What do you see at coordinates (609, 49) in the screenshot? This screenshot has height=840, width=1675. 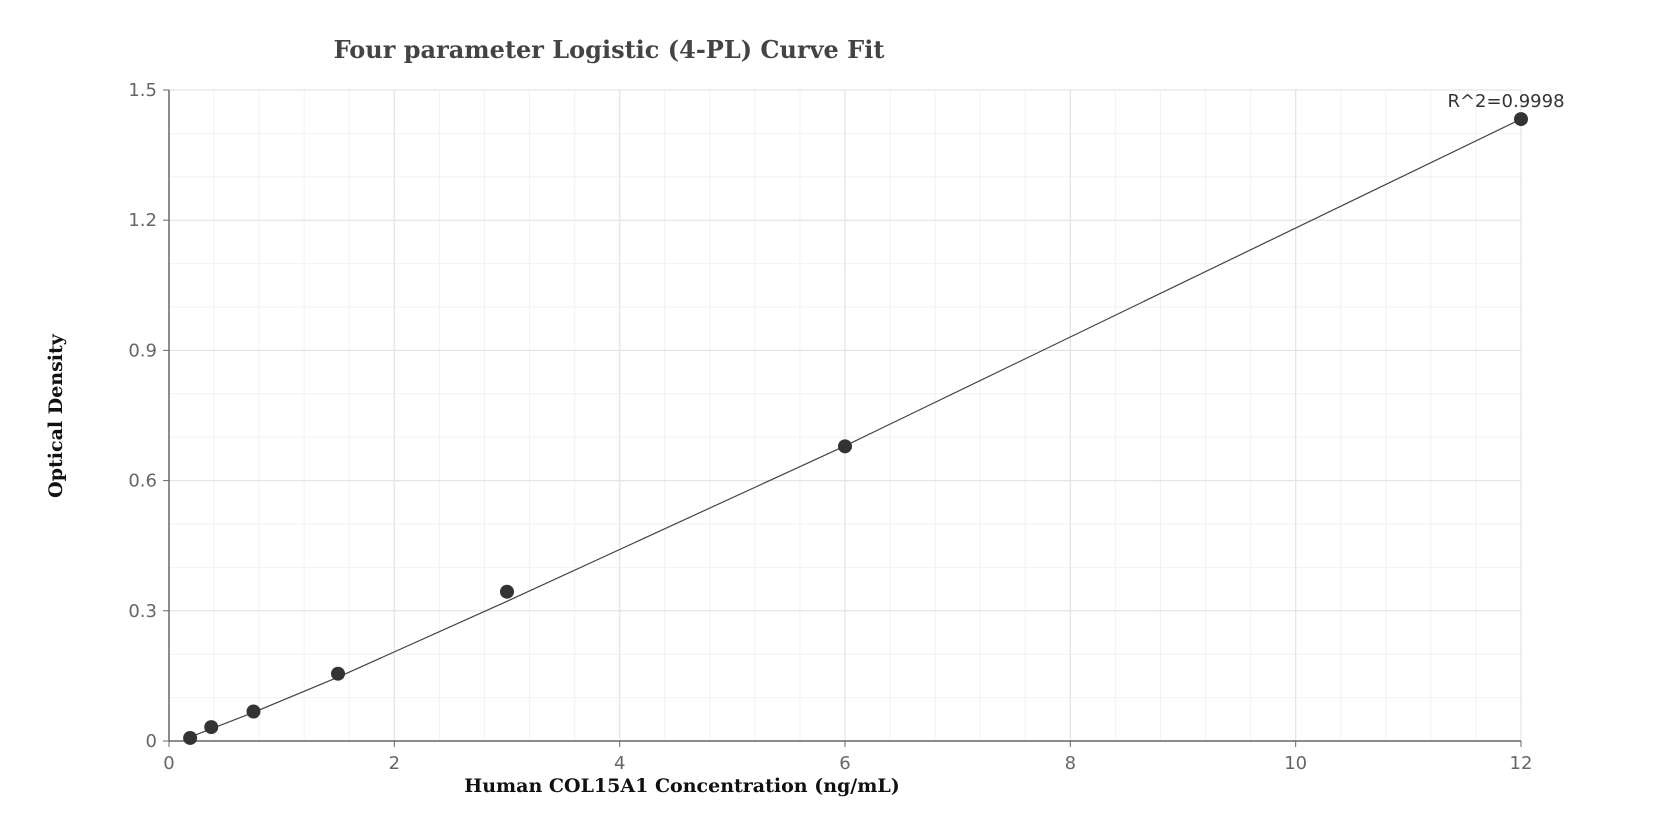 I see `chart-title: Four parameter Logistic (4-PL) Curve Fit` at bounding box center [609, 49].